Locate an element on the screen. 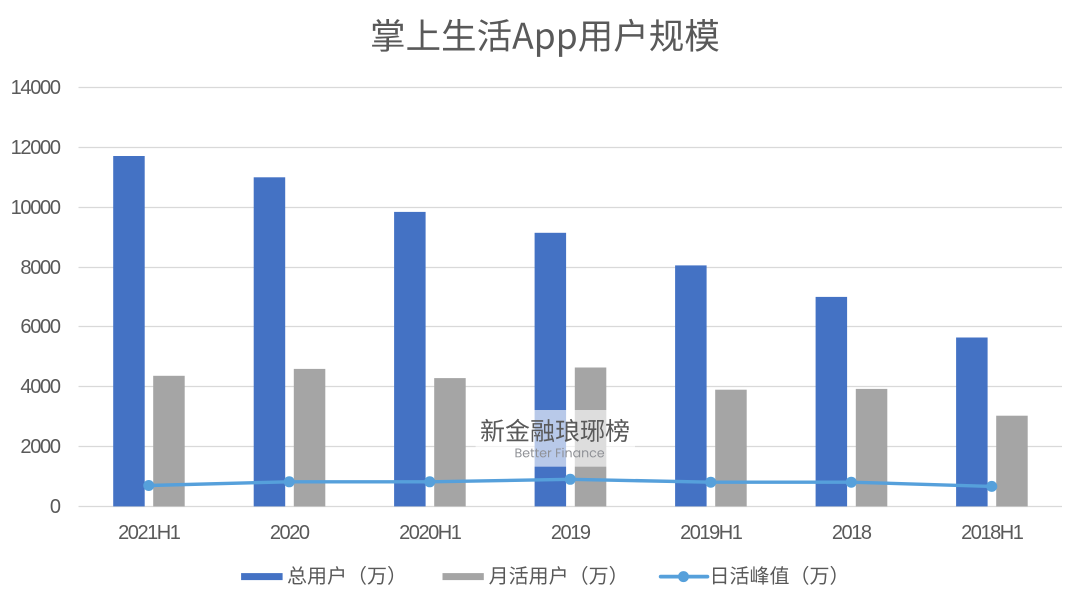 The width and height of the screenshot is (1080, 609). svg-text: 6000 is located at coordinates (40, 327).